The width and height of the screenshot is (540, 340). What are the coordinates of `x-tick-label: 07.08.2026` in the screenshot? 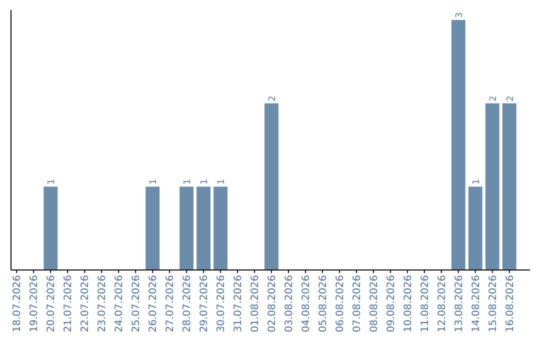 It's located at (357, 303).